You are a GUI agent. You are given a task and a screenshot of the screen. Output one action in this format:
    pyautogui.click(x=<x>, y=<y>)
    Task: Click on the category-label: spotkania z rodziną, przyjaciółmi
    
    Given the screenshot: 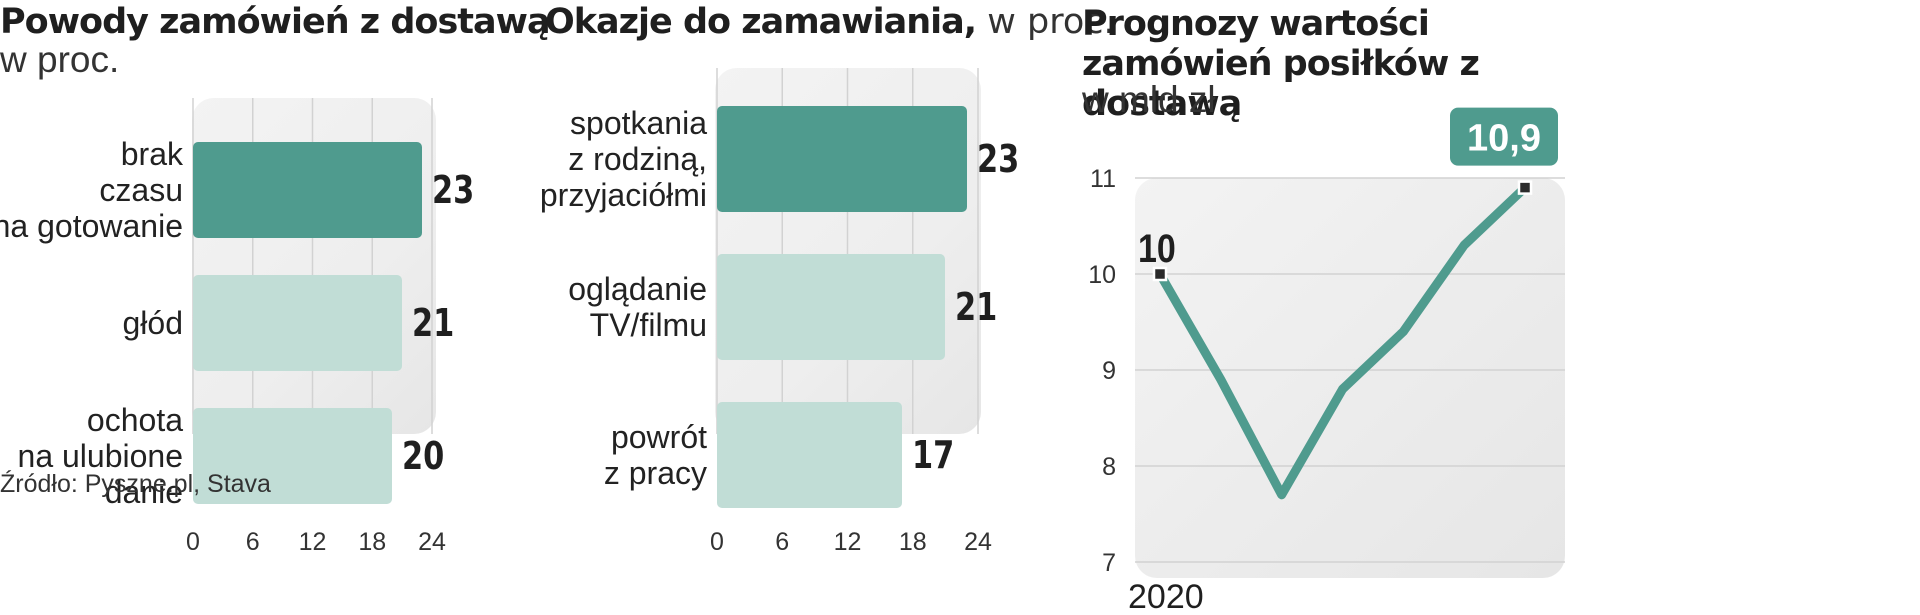 What is the action you would take?
    pyautogui.click(x=623, y=159)
    